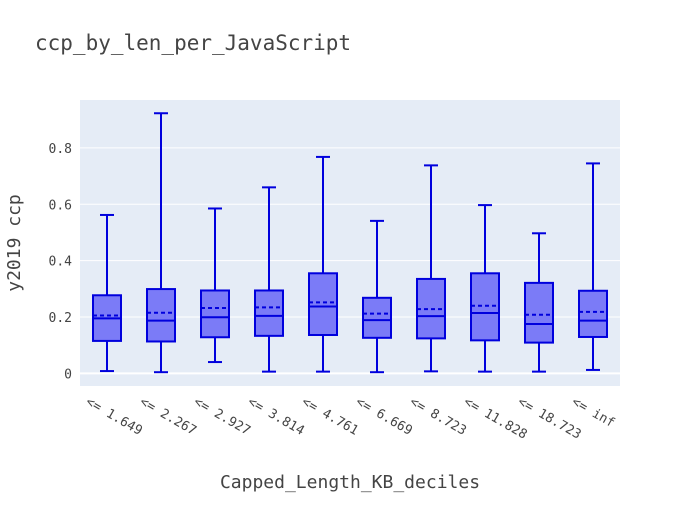 The width and height of the screenshot is (700, 505). I want to click on x-tick-label: <= 2.267, so click(168, 416).